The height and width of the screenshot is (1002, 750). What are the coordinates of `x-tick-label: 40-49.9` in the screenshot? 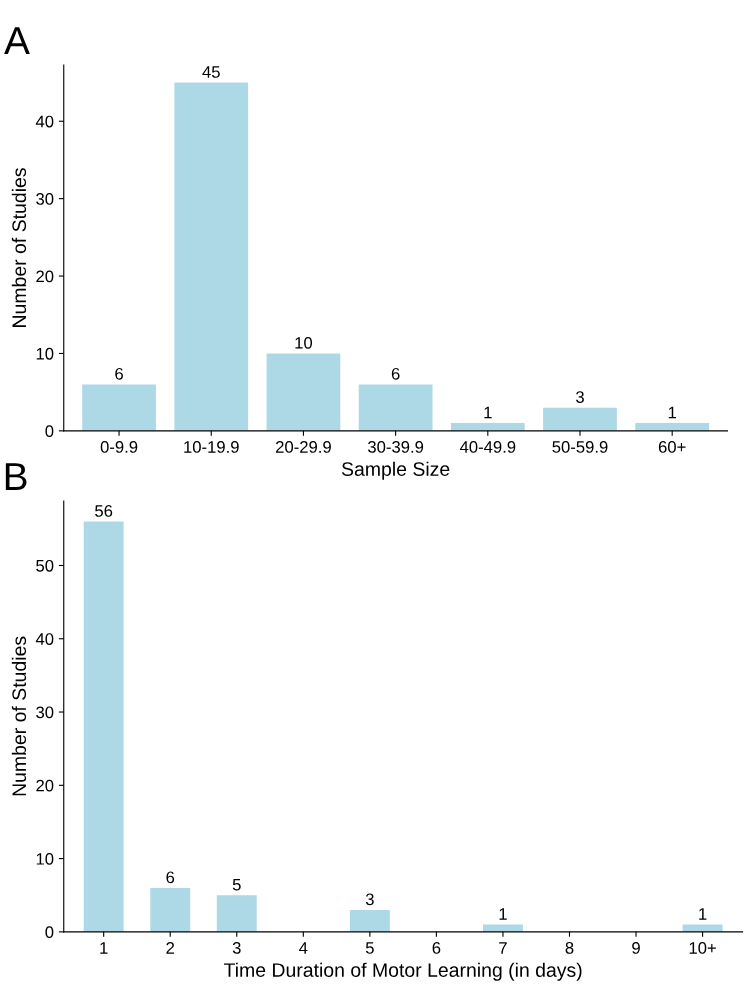 It's located at (487, 447).